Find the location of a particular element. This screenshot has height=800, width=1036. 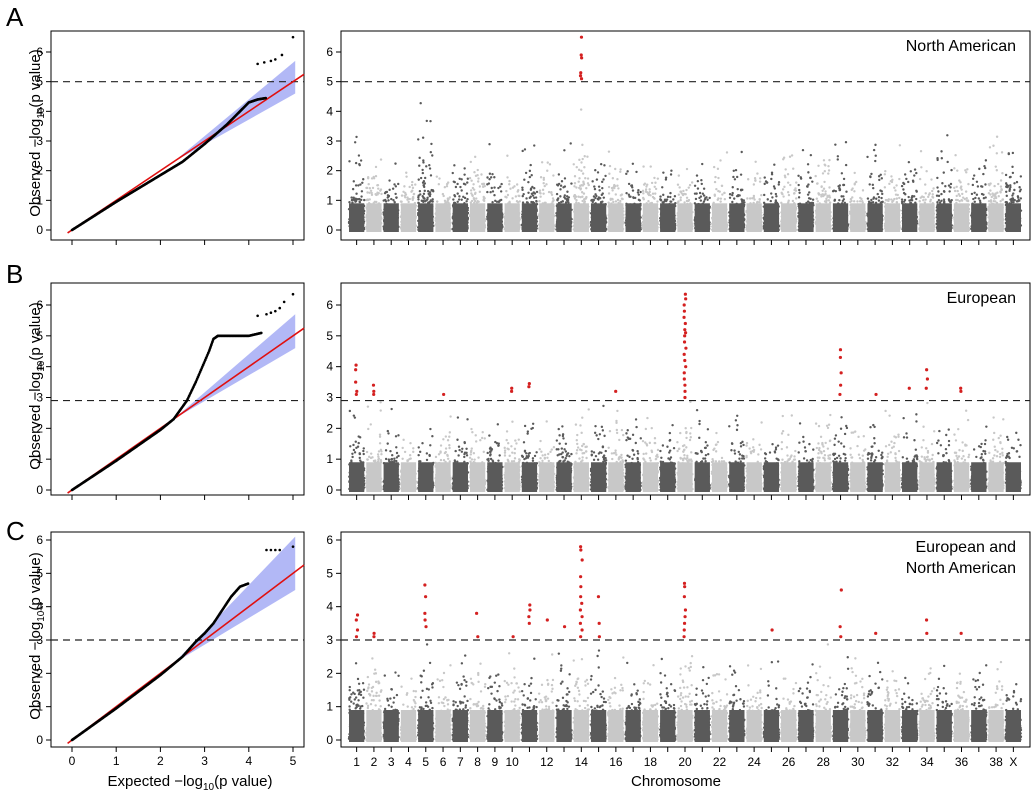

chromosome-3-points is located at coordinates (391, 197).